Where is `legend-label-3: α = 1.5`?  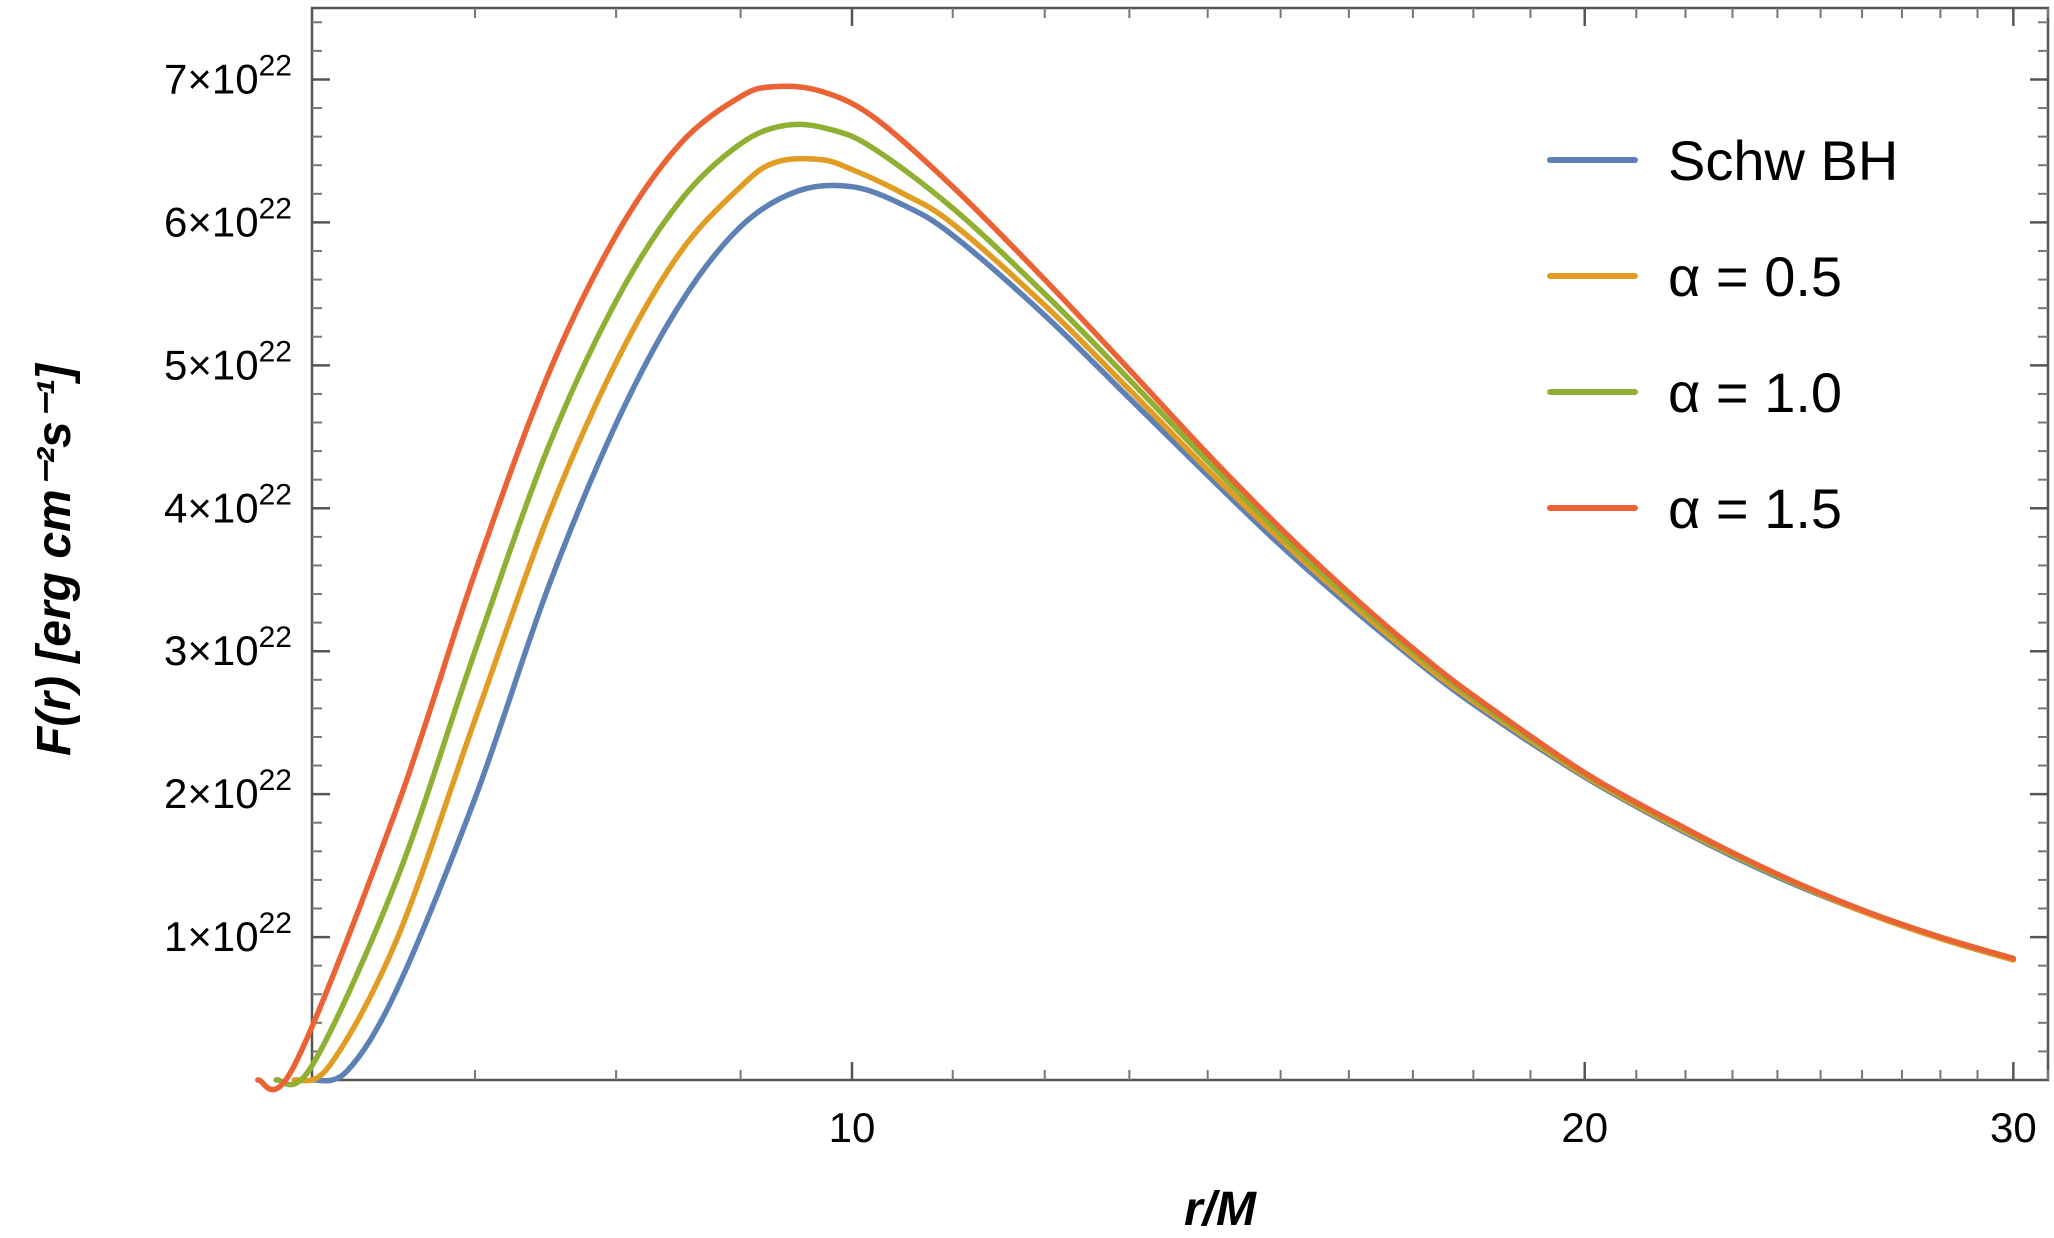 legend-label-3: α = 1.5 is located at coordinates (1755, 508).